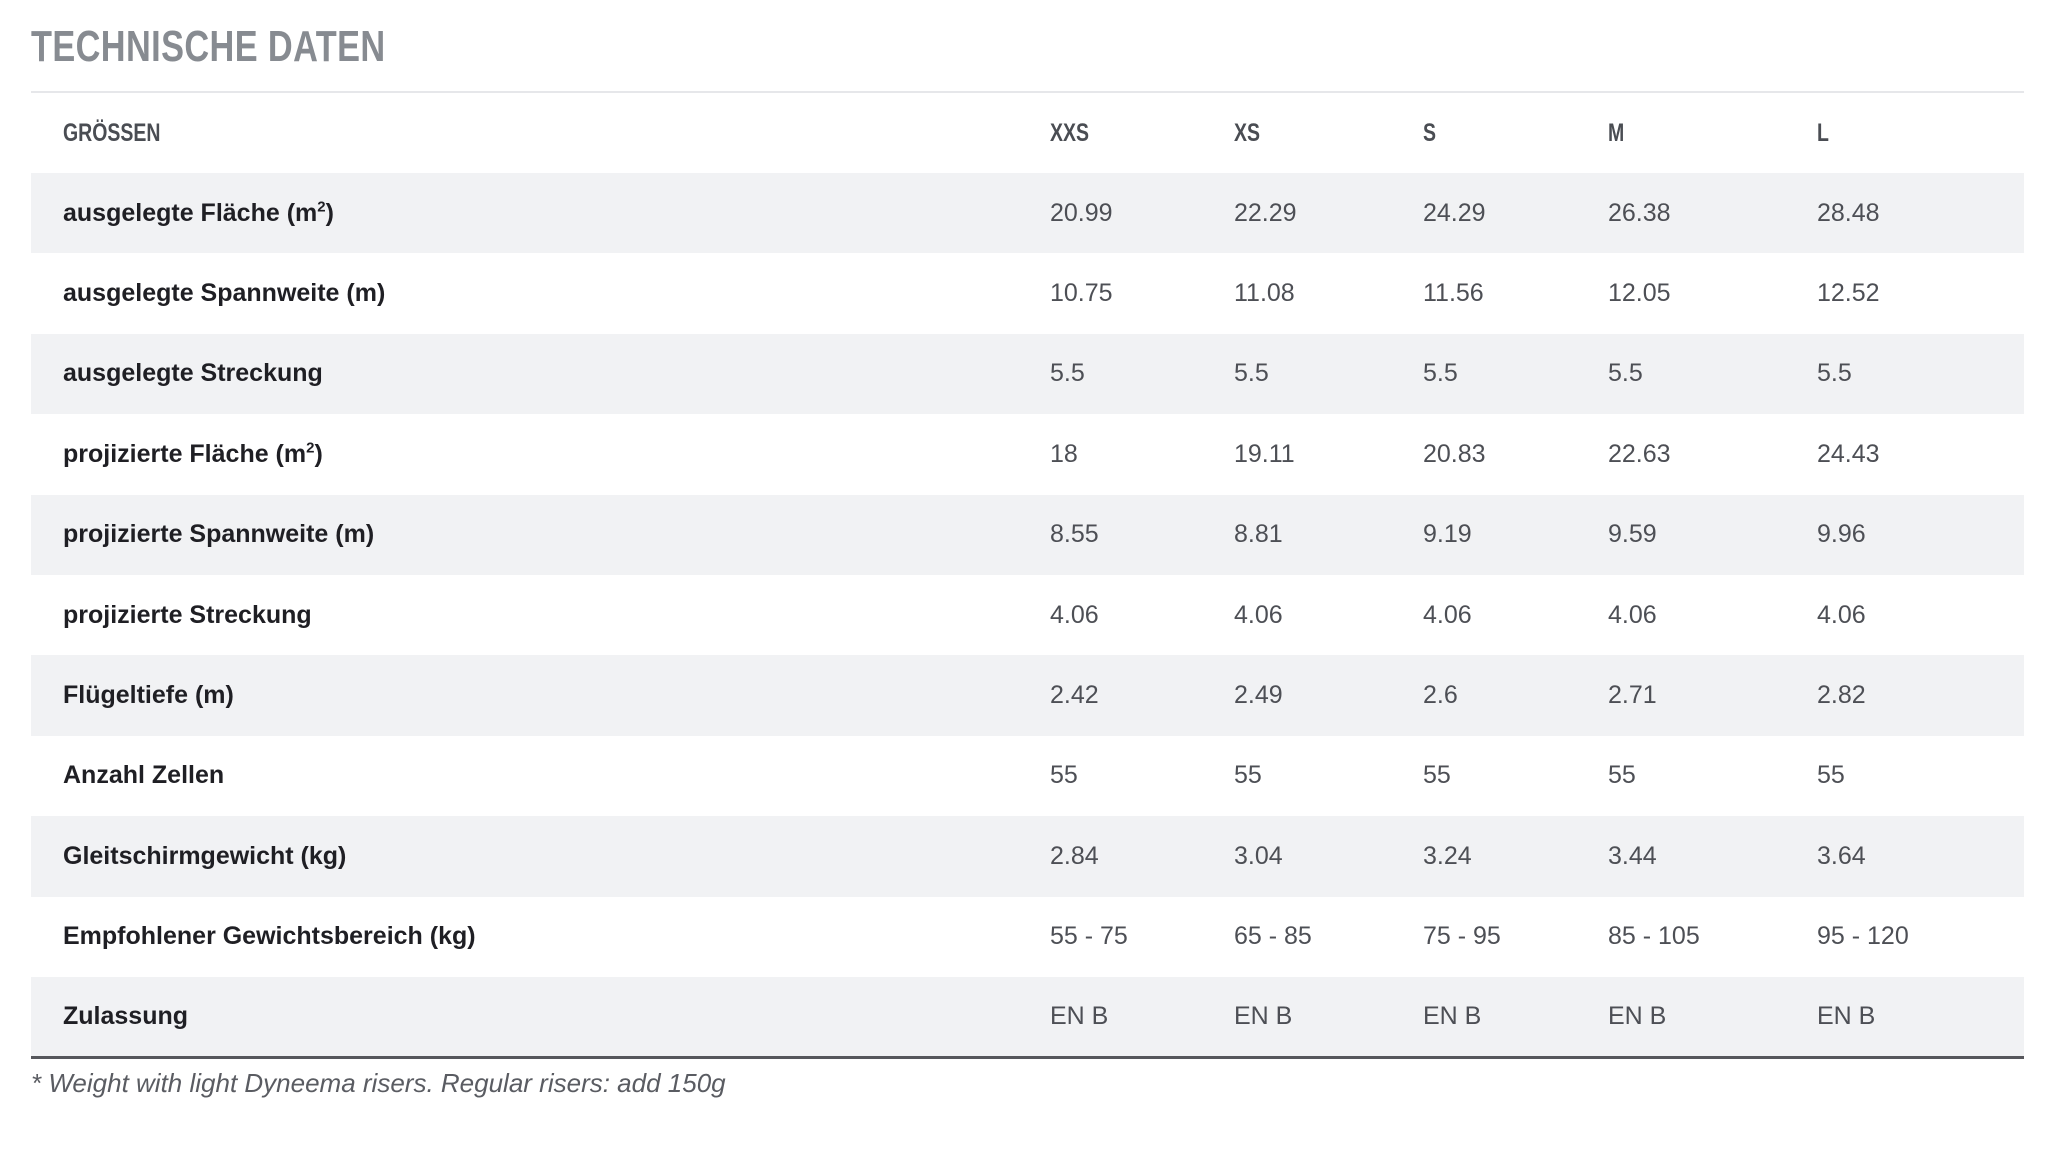 The height and width of the screenshot is (1156, 2048). I want to click on row-label-text: ausgelegte Spannweite (m), so click(224, 293).